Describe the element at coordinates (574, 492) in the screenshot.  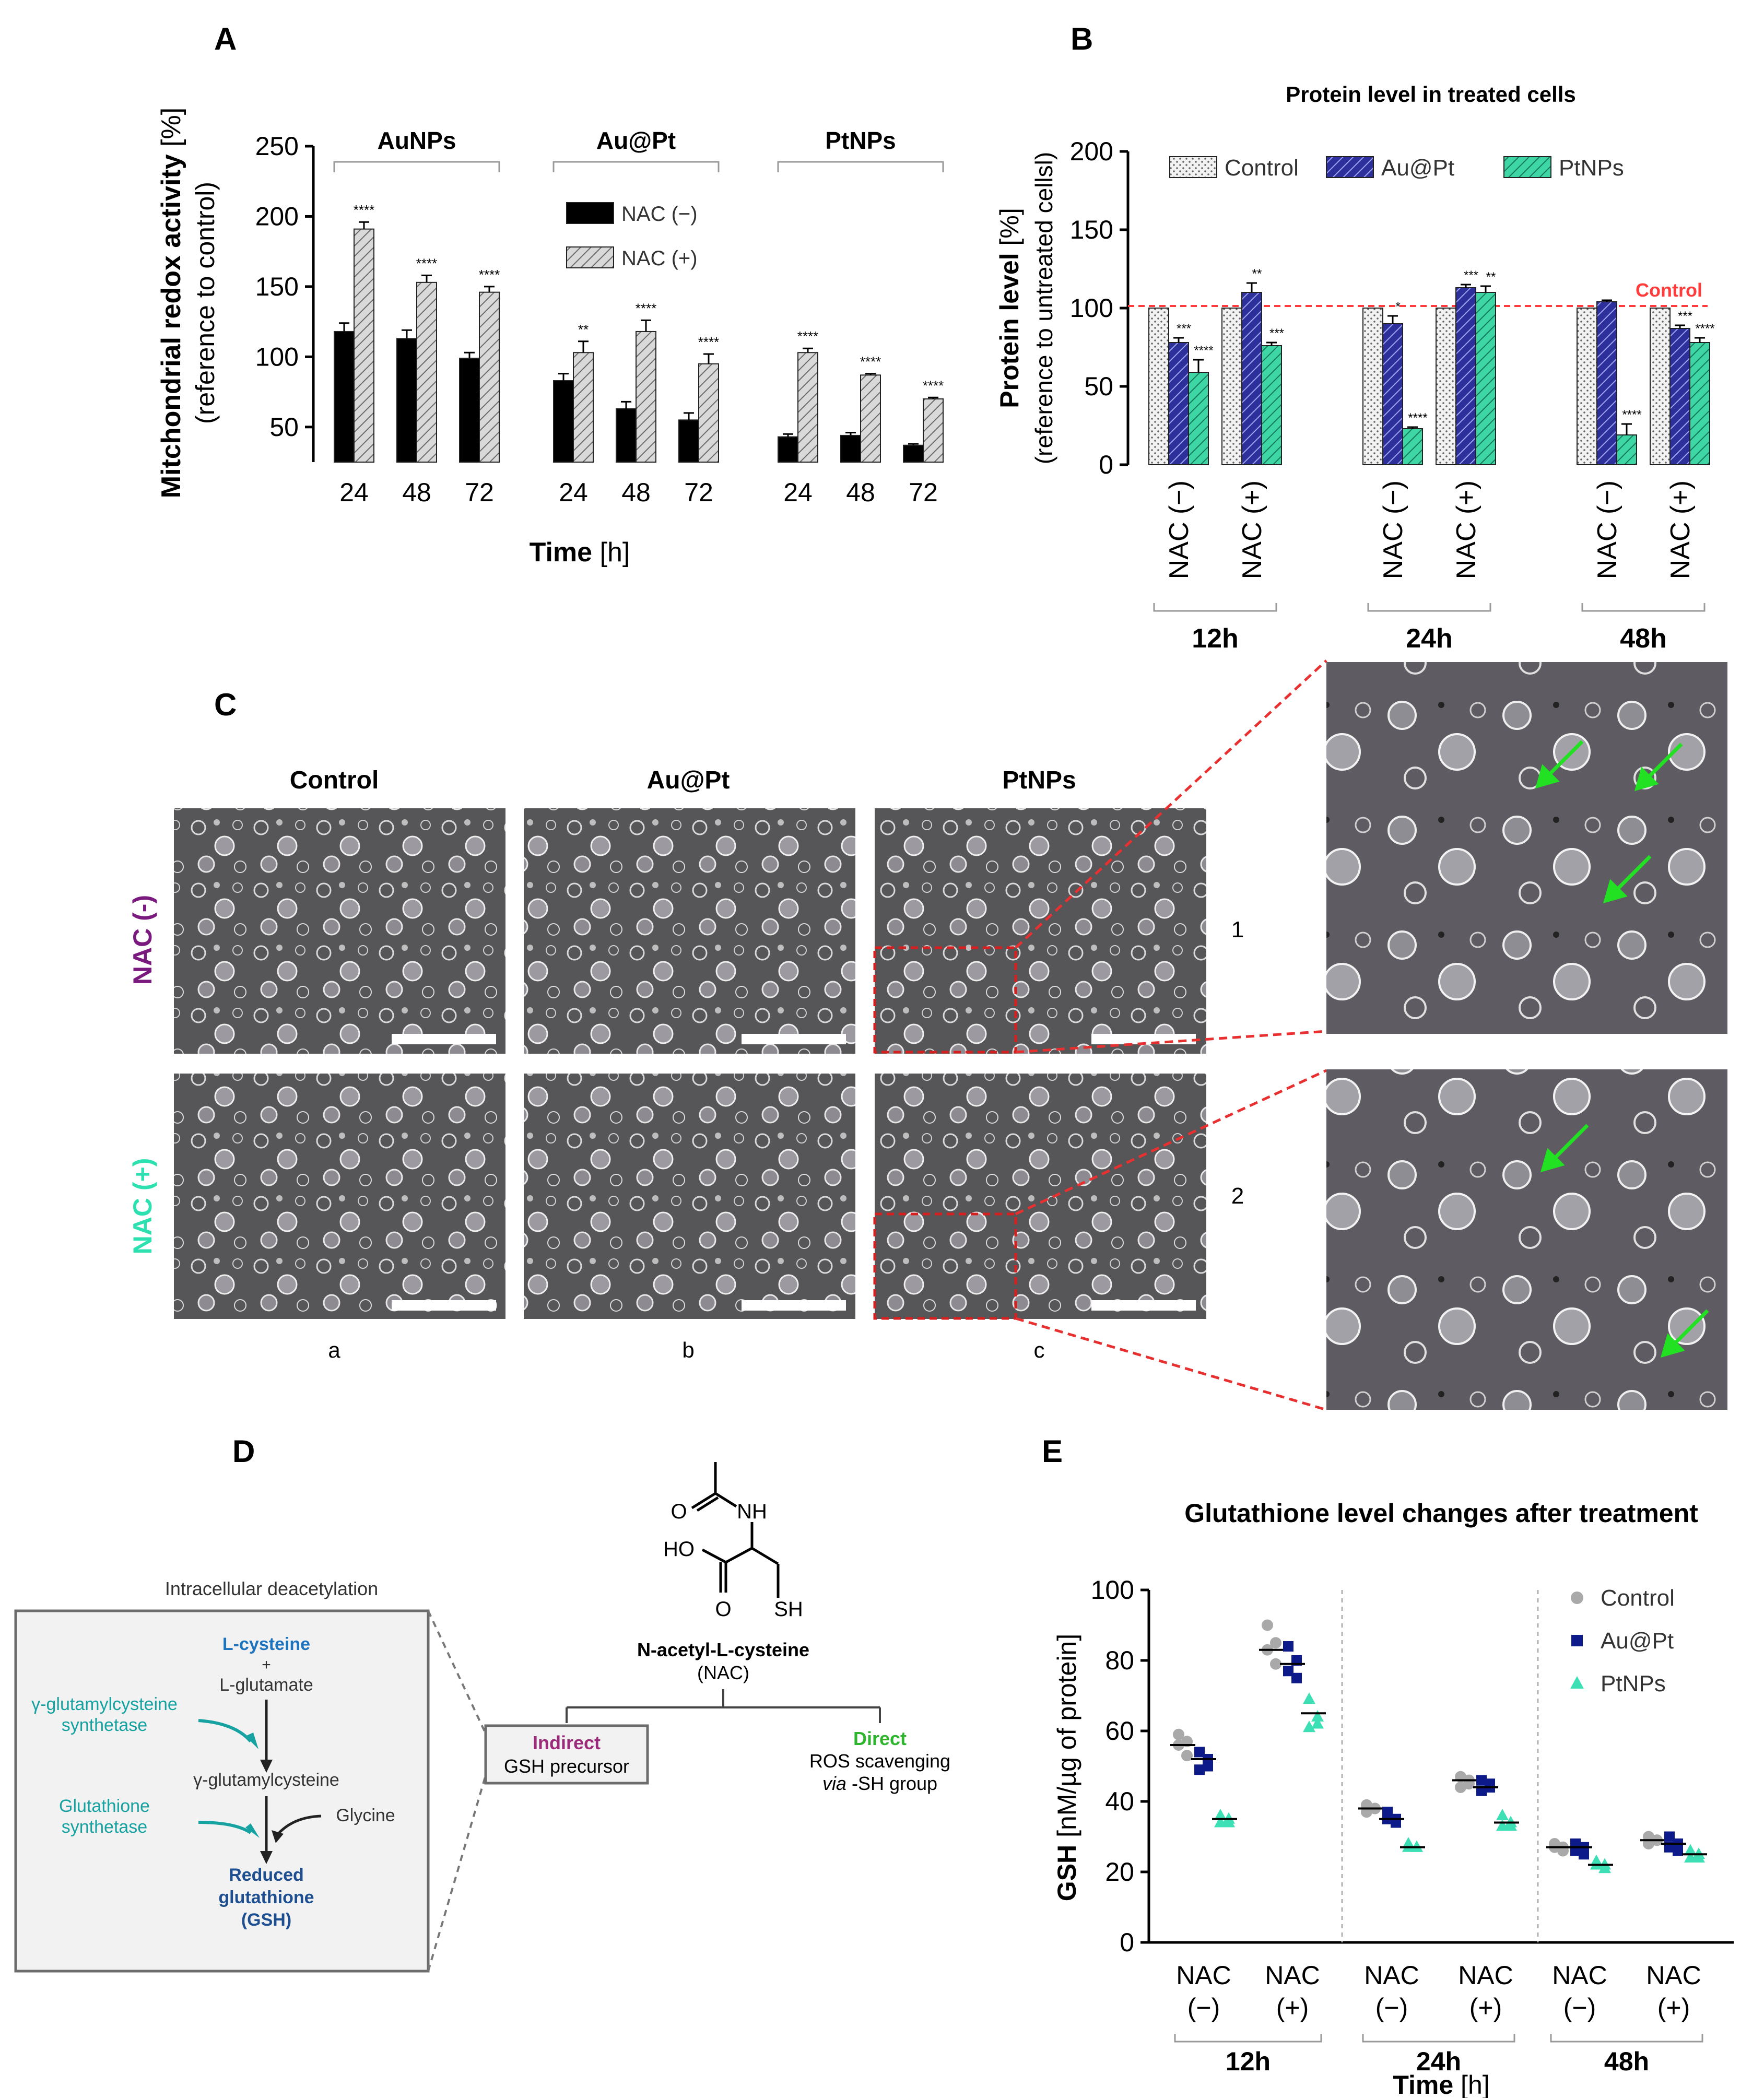
I see `x-tick-label: 24` at that location.